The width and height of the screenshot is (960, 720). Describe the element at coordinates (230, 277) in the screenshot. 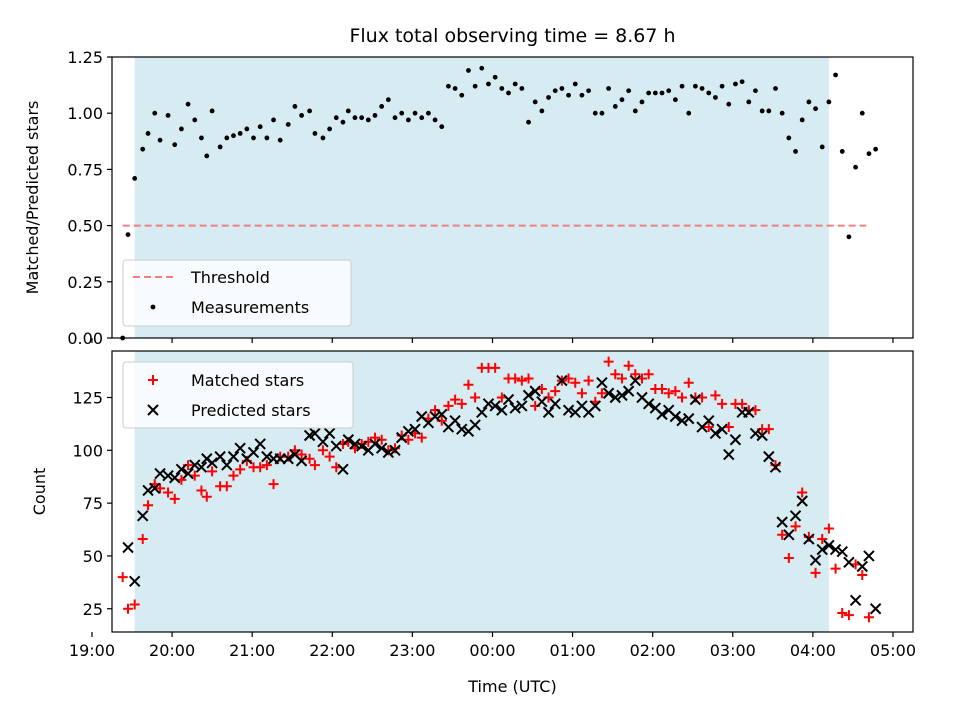

I see `legend-threshold-label: Threshold` at that location.